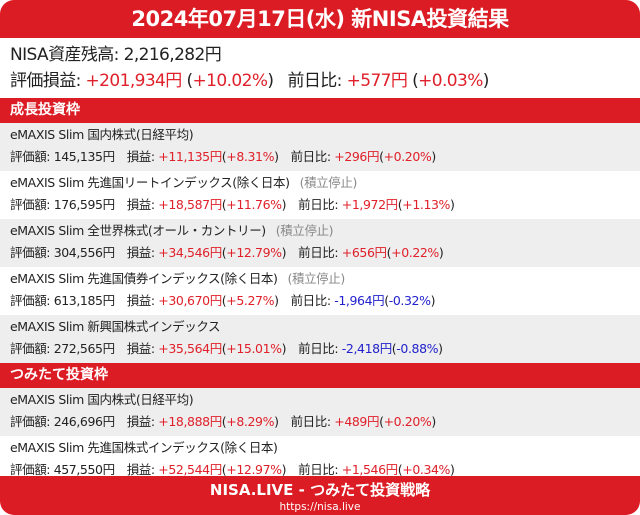 This screenshot has width=640, height=515. What do you see at coordinates (254, 204) in the screenshot?
I see `fund-pl-pct: +11.76%` at bounding box center [254, 204].